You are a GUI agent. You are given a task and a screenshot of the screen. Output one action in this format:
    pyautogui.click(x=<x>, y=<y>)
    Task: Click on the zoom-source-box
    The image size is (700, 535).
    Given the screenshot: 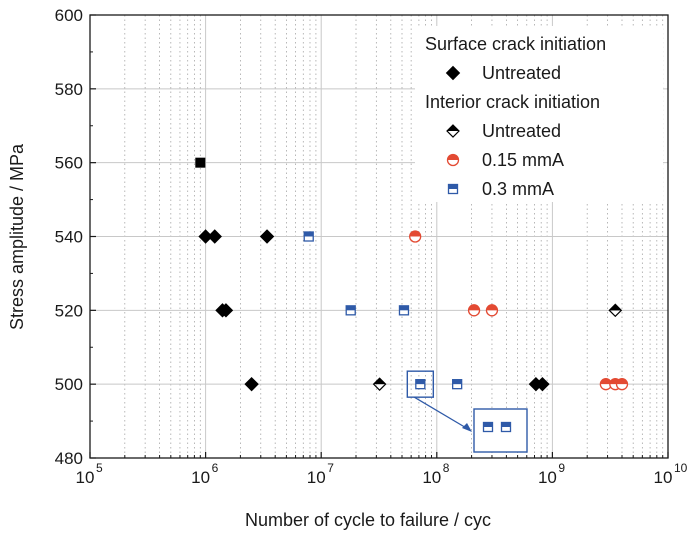 What is the action you would take?
    pyautogui.click(x=420, y=384)
    